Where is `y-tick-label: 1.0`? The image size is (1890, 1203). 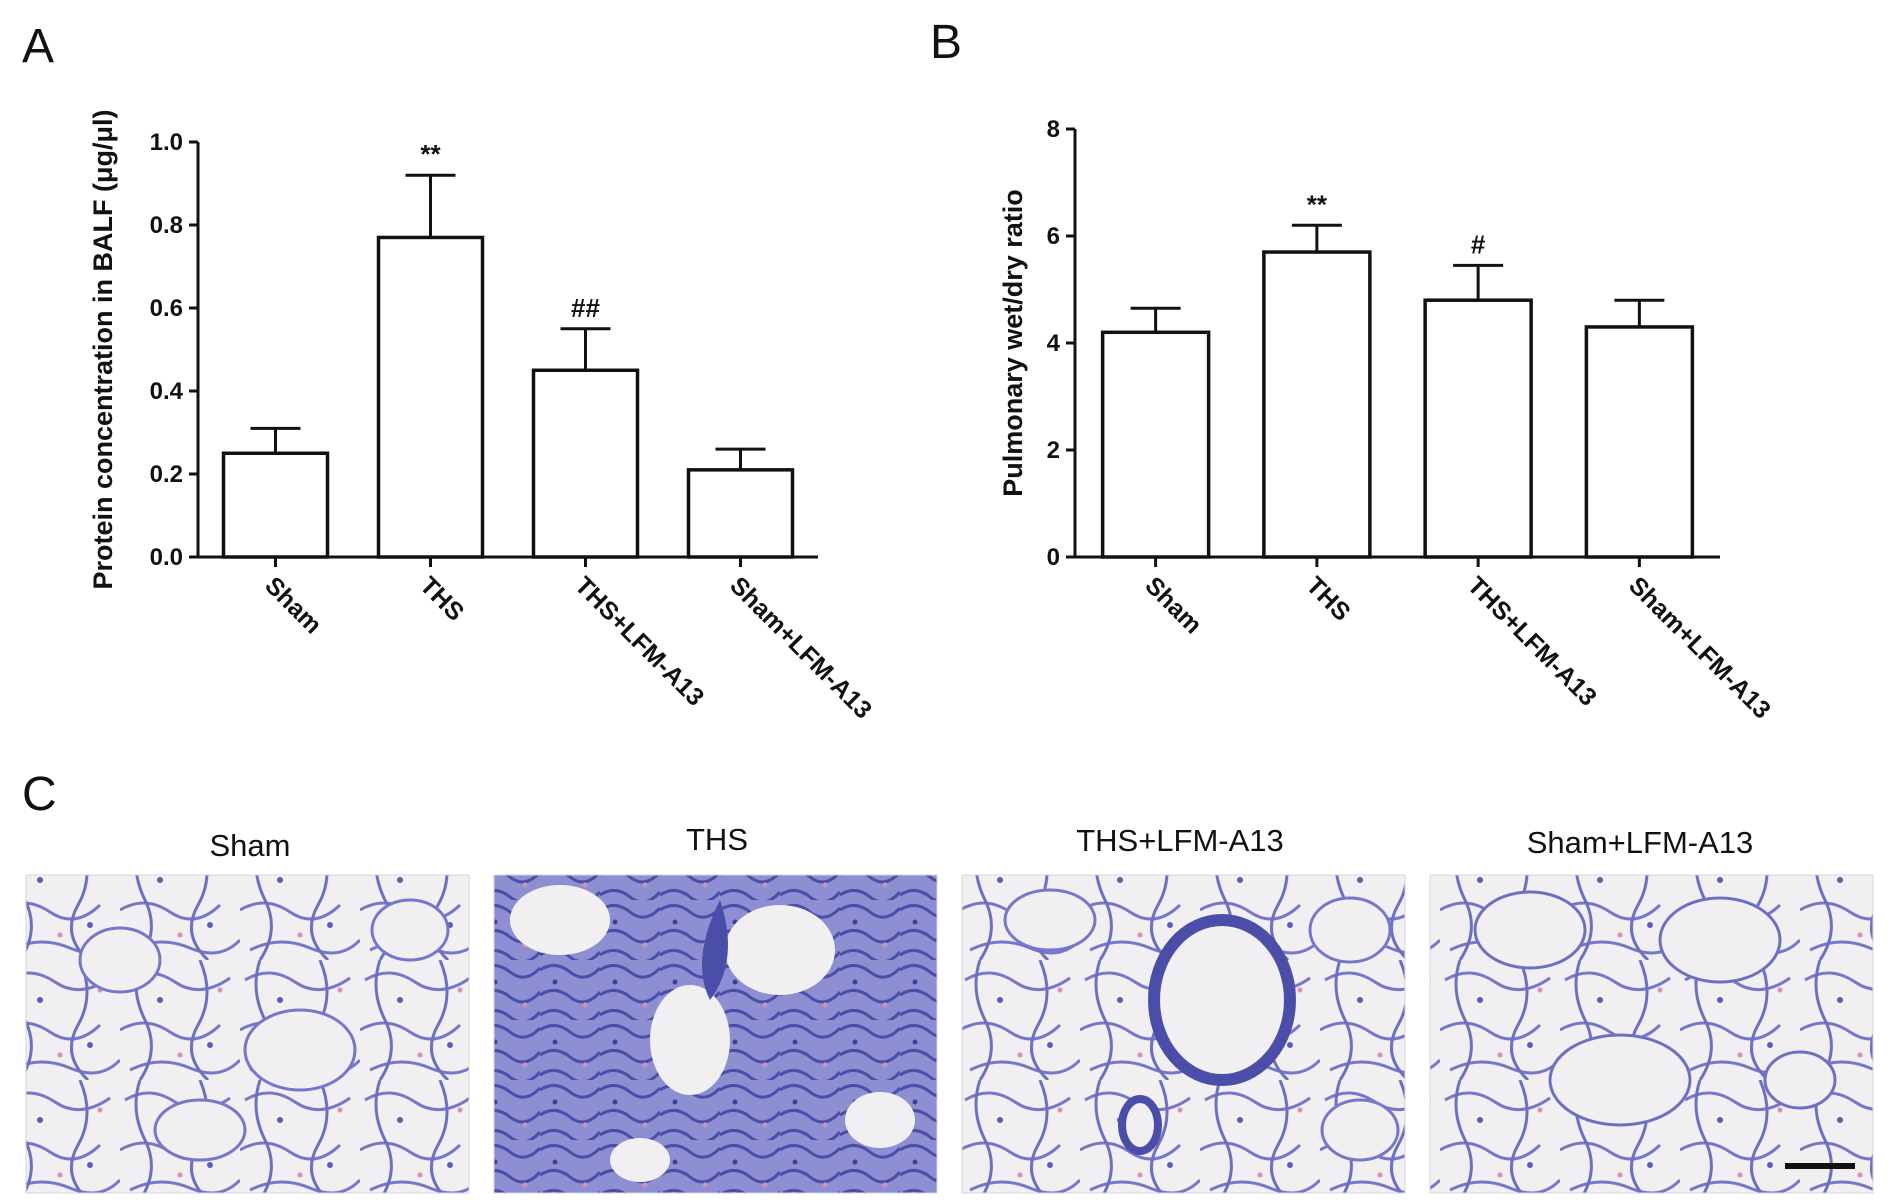 y-tick-label: 1.0 is located at coordinates (166, 142).